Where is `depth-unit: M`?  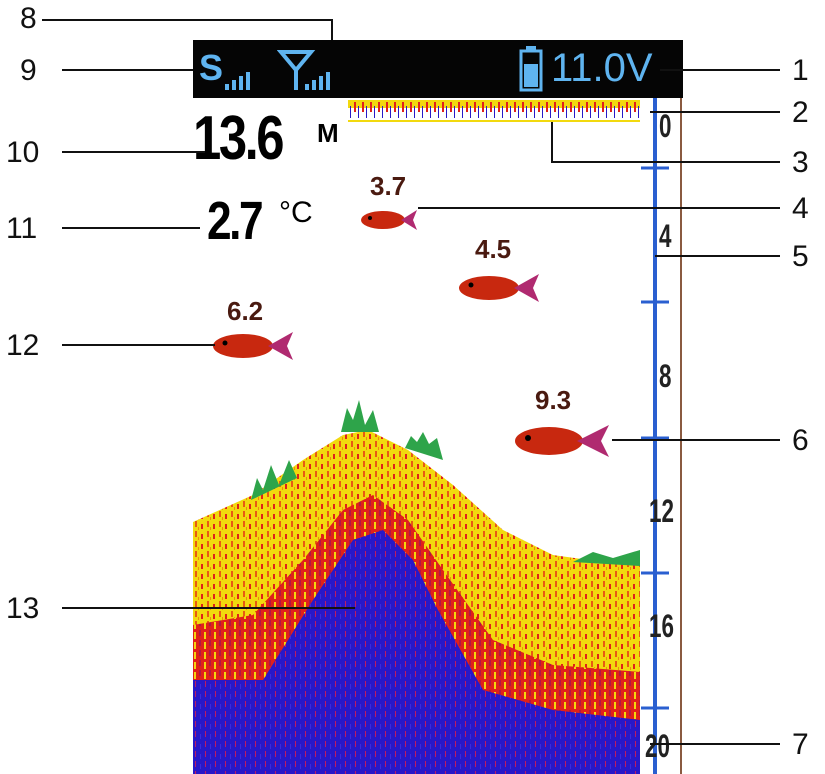 depth-unit: M is located at coordinates (328, 133).